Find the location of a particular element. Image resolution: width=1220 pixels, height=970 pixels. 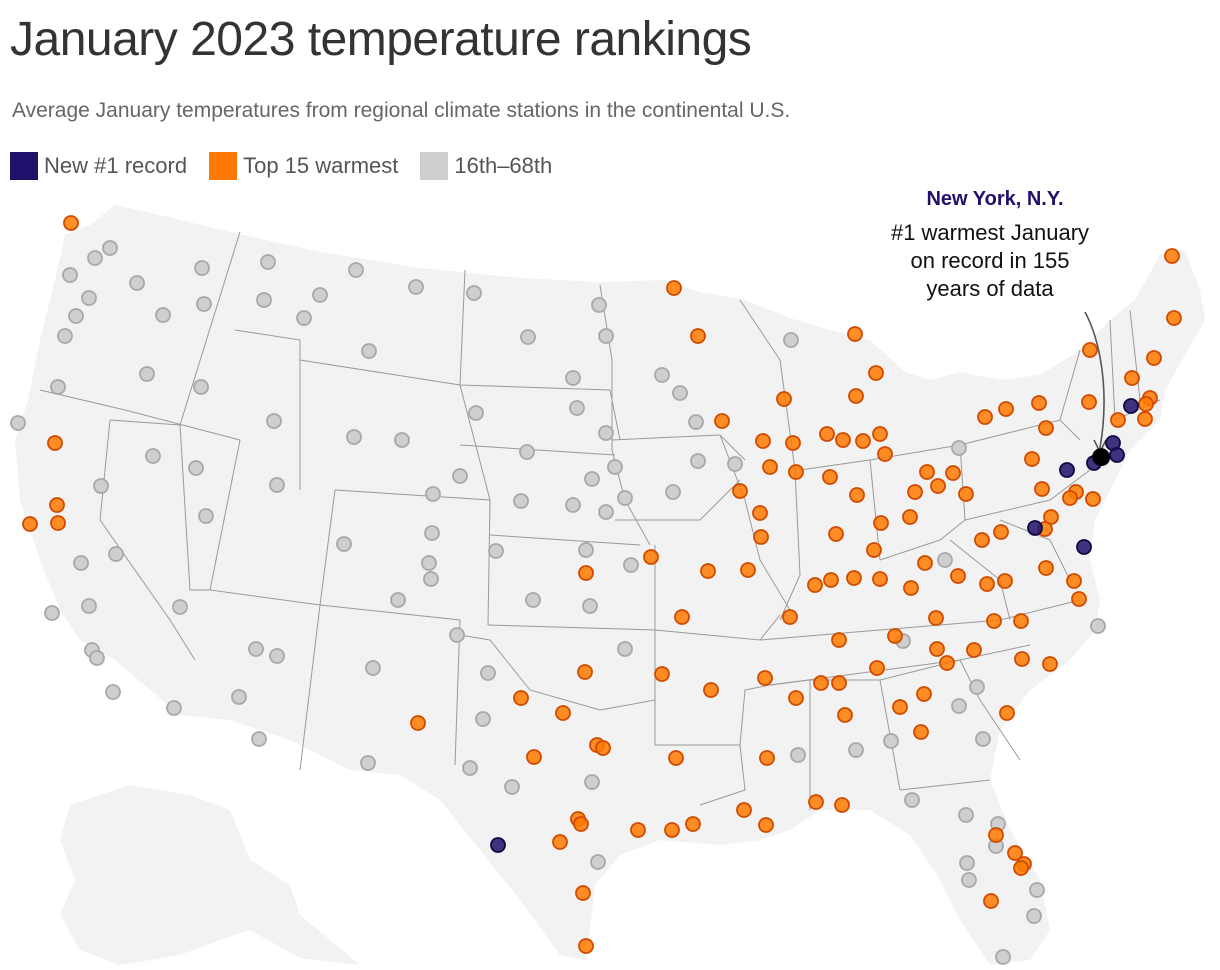

legend-label-record: New #1 record is located at coordinates (116, 165).